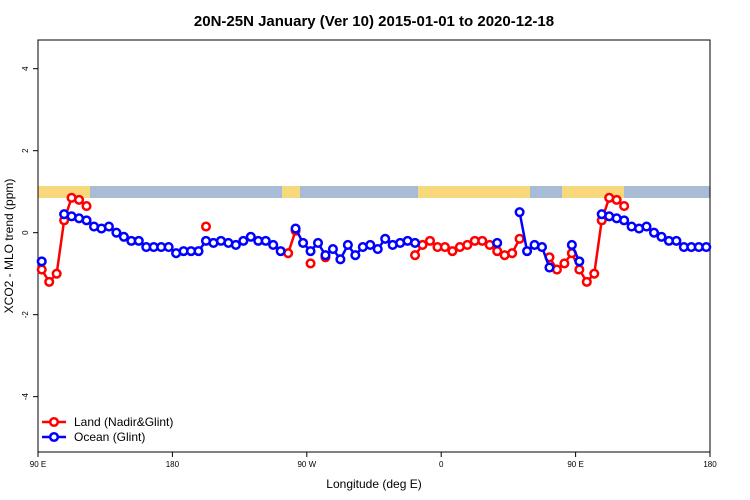 The height and width of the screenshot is (500, 750). Describe the element at coordinates (9, 246) in the screenshot. I see `y-axis-label: XCO2 - MLO trend (ppm)` at that location.